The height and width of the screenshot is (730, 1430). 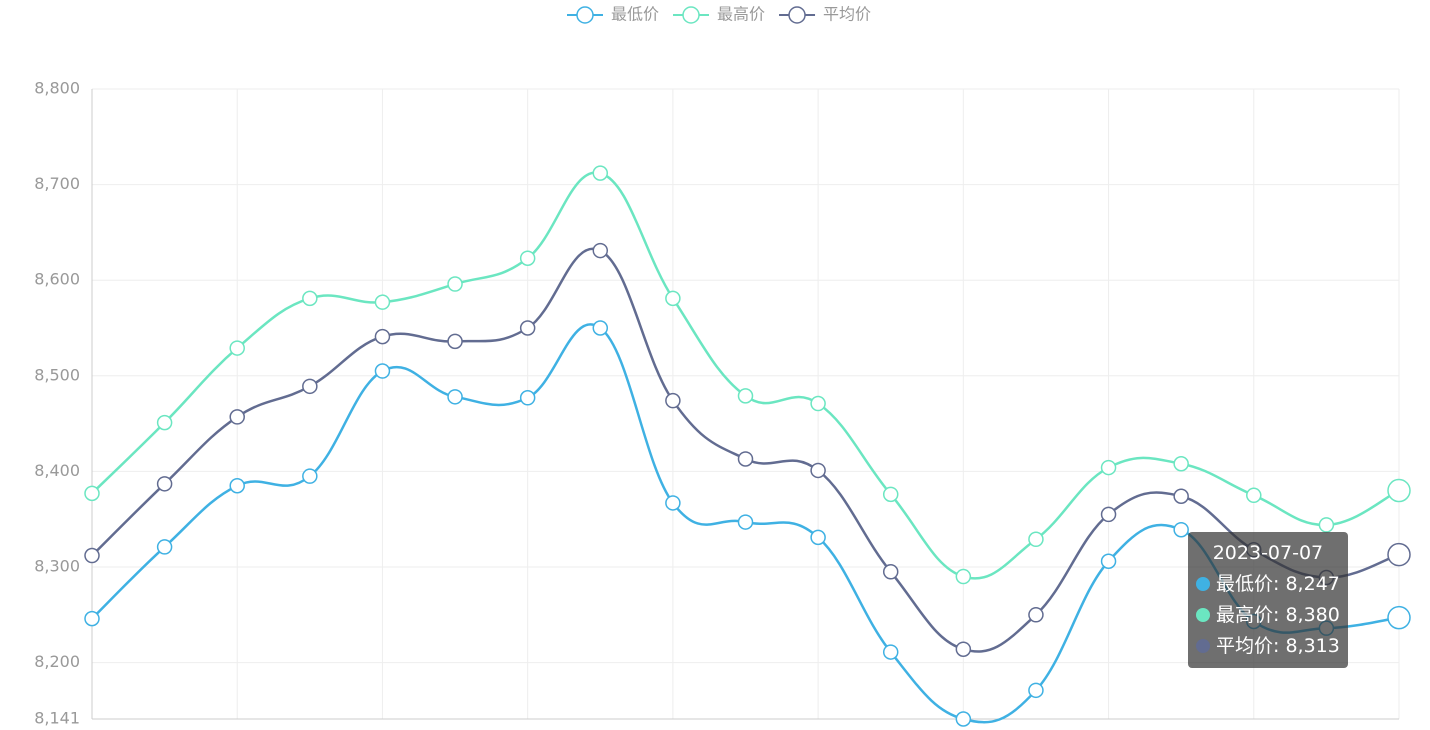 I want to click on y-tick-label: 8,400, so click(x=57, y=470).